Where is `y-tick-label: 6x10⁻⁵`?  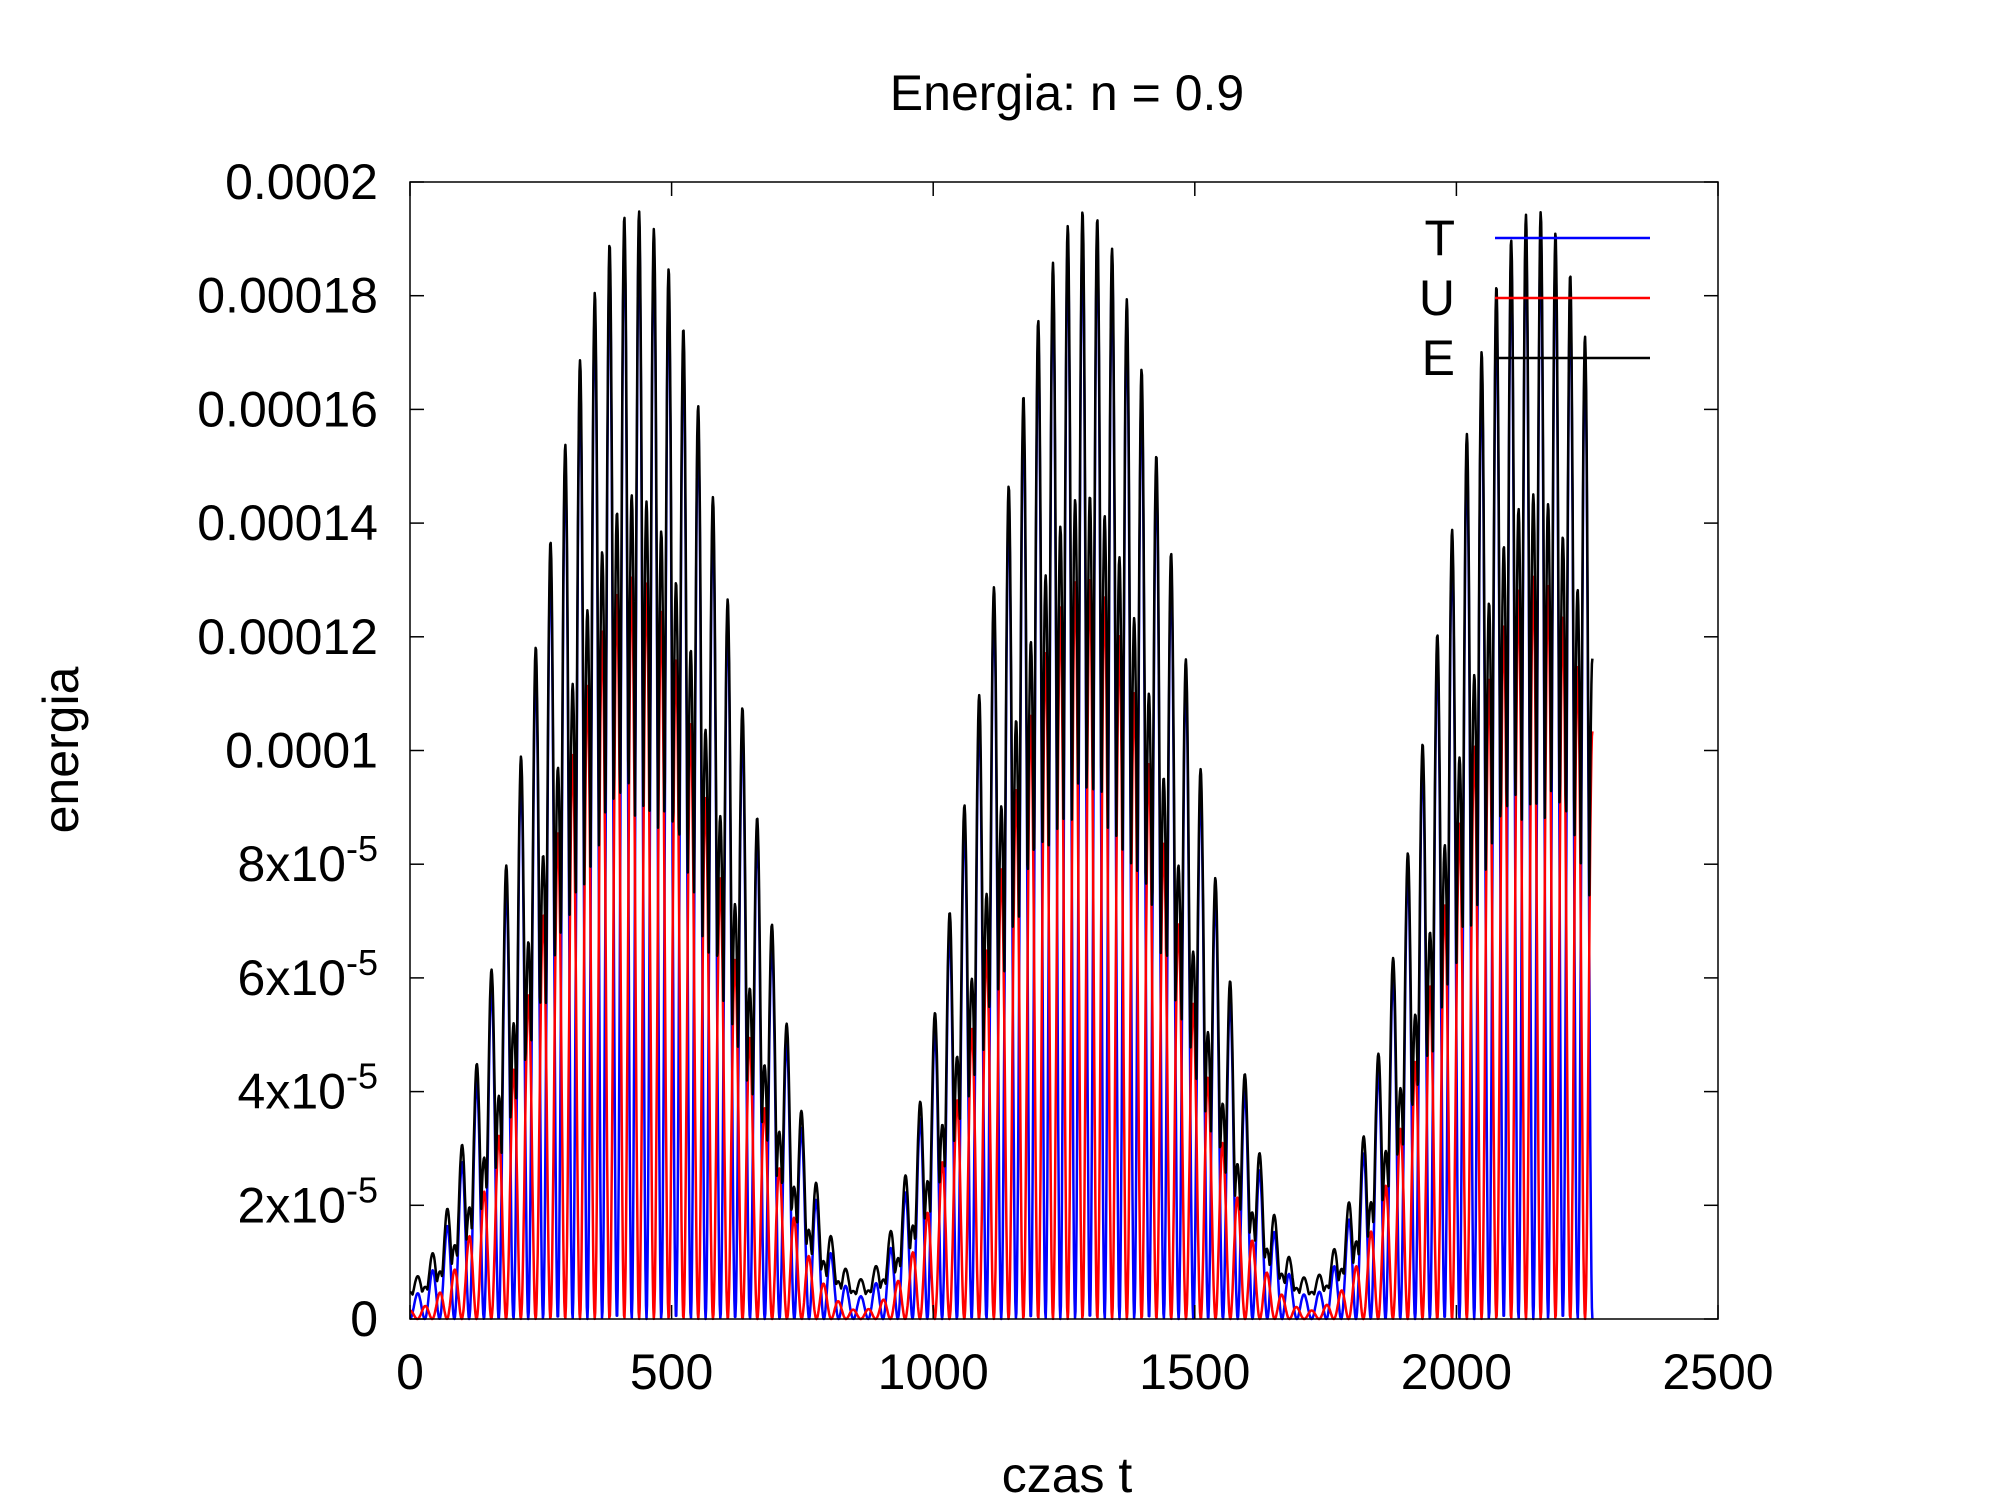
y-tick-label: 6x10⁻⁵ is located at coordinates (308, 974).